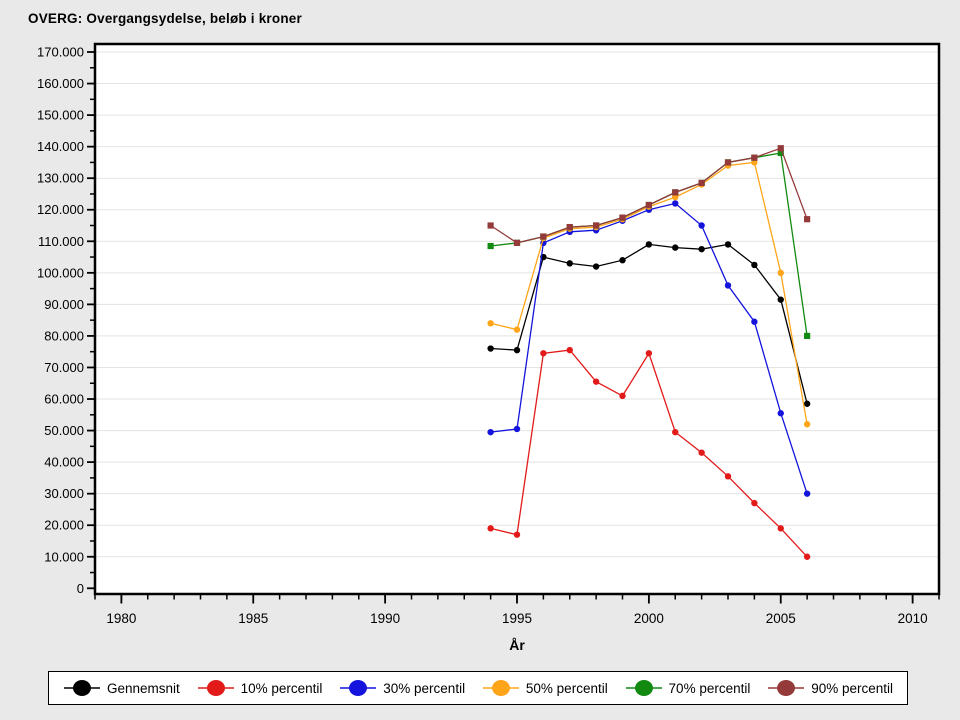 The height and width of the screenshot is (720, 960). Describe the element at coordinates (781, 618) in the screenshot. I see `x-tick-label: 2005` at that location.